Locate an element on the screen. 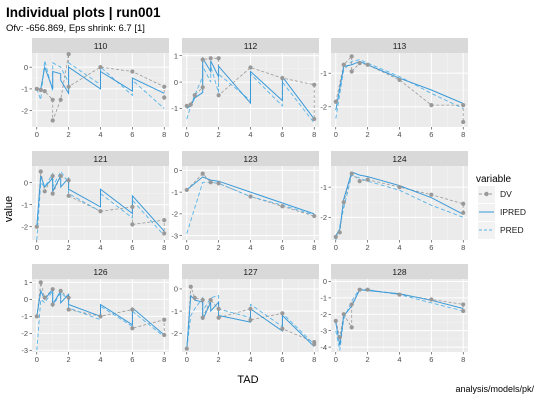  panel-123: 123 0 2 4 6 8 0 -1 -2 -3 is located at coordinates (245, 201).